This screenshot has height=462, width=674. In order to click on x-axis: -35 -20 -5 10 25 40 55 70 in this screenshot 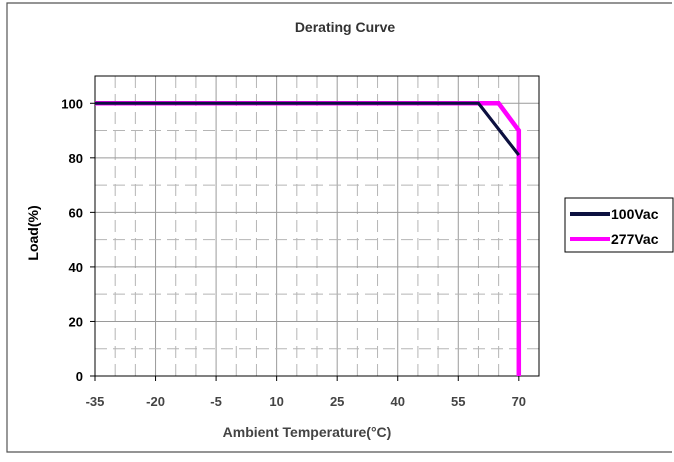, I will do `click(306, 392)`.